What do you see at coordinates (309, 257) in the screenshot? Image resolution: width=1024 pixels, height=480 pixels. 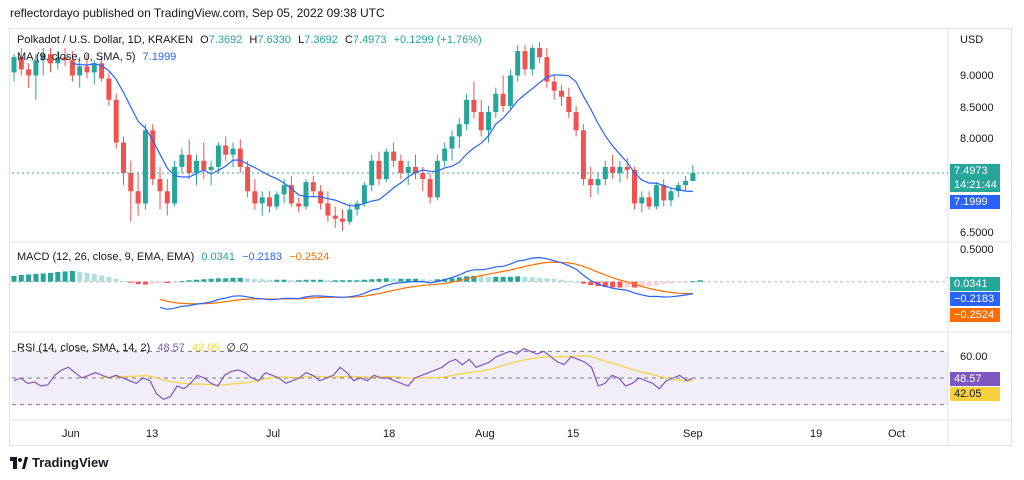 I see `macd-signal-value: −0.2524` at bounding box center [309, 257].